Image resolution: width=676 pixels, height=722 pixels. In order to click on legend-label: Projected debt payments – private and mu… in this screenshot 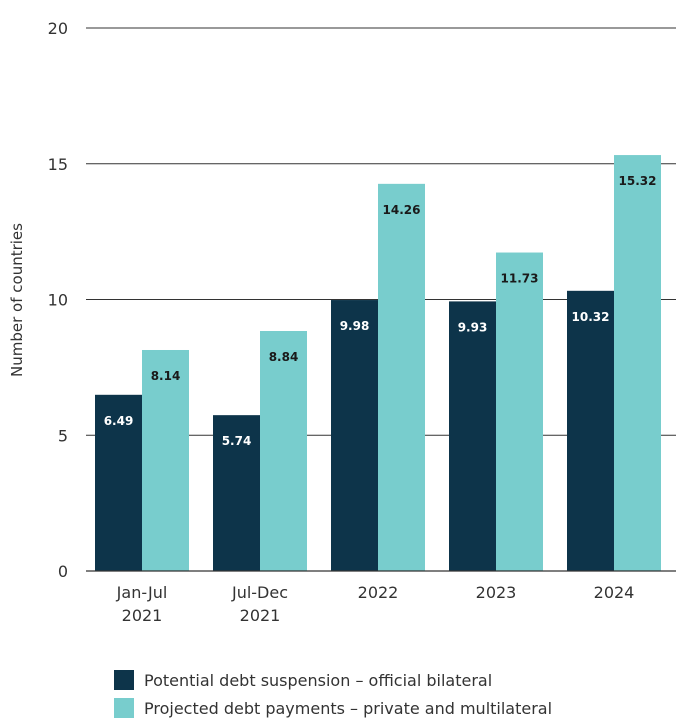, I will do `click(348, 708)`.